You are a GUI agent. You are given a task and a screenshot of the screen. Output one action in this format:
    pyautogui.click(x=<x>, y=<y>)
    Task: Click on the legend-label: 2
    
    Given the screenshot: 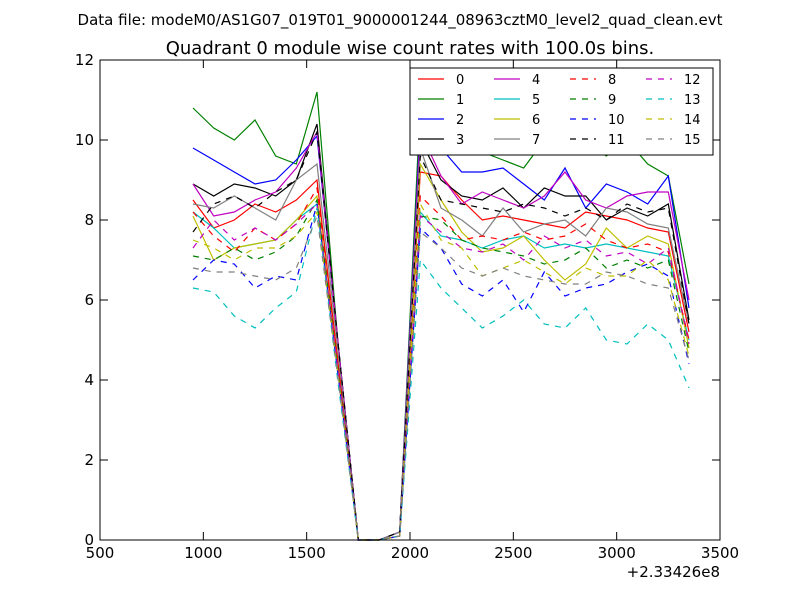 What is the action you would take?
    pyautogui.click(x=460, y=120)
    